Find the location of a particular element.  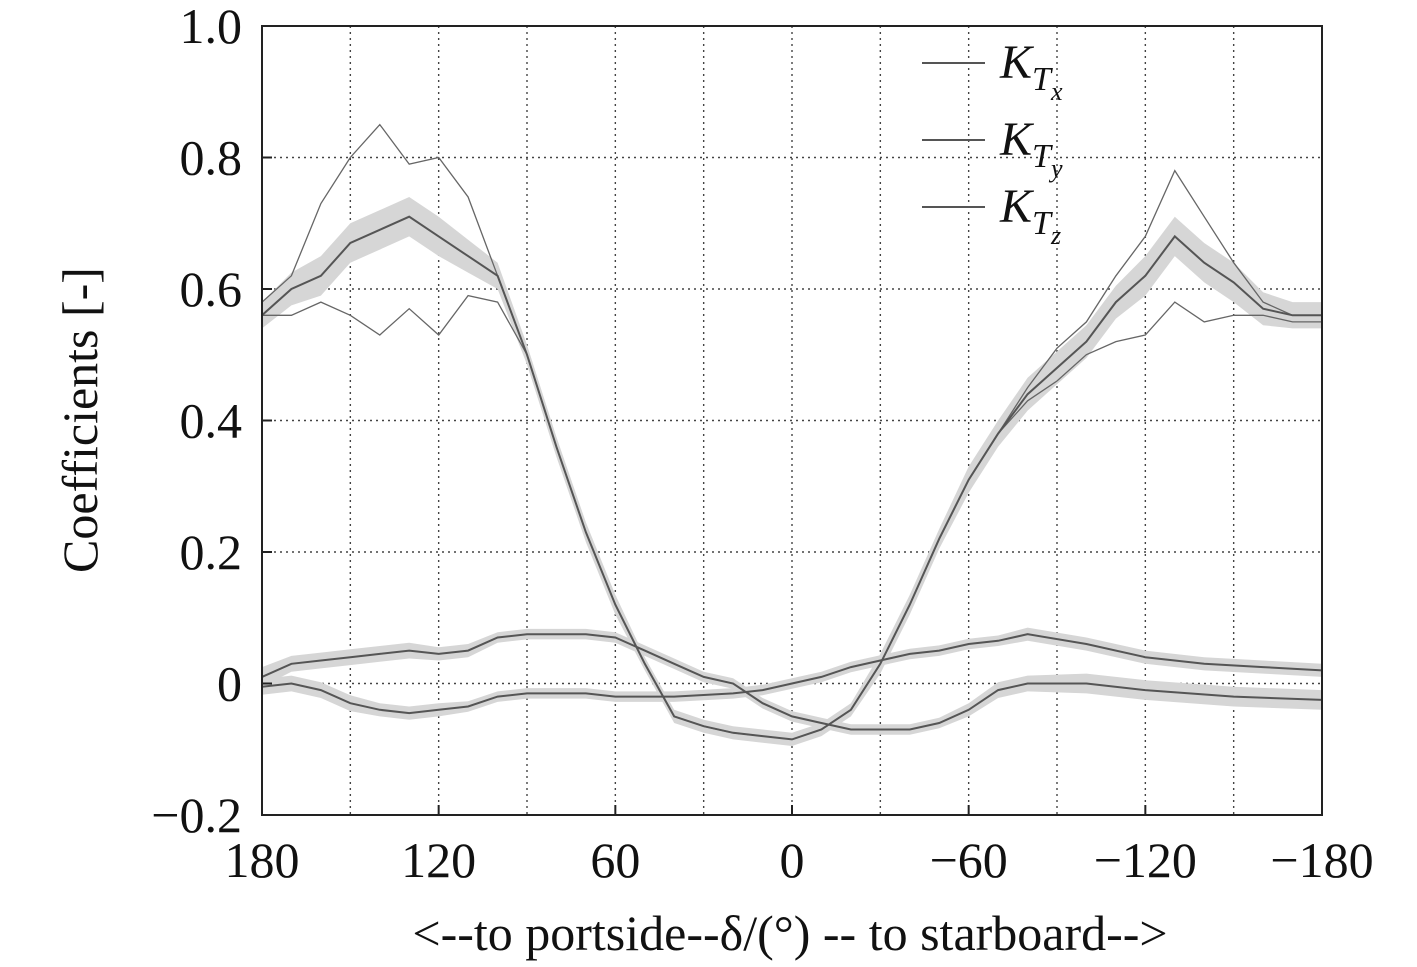

band-k-ty is located at coordinates (792, 681).